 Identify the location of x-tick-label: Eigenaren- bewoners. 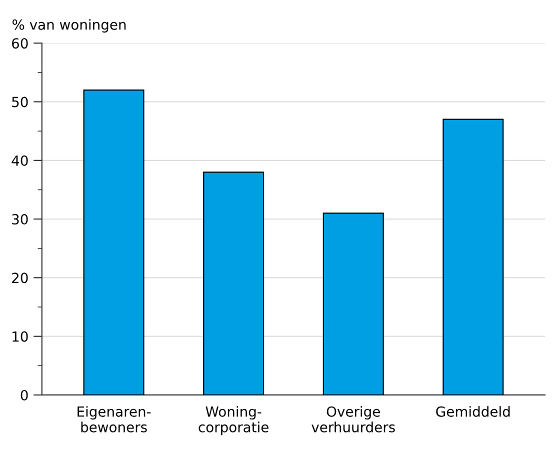
(114, 419).